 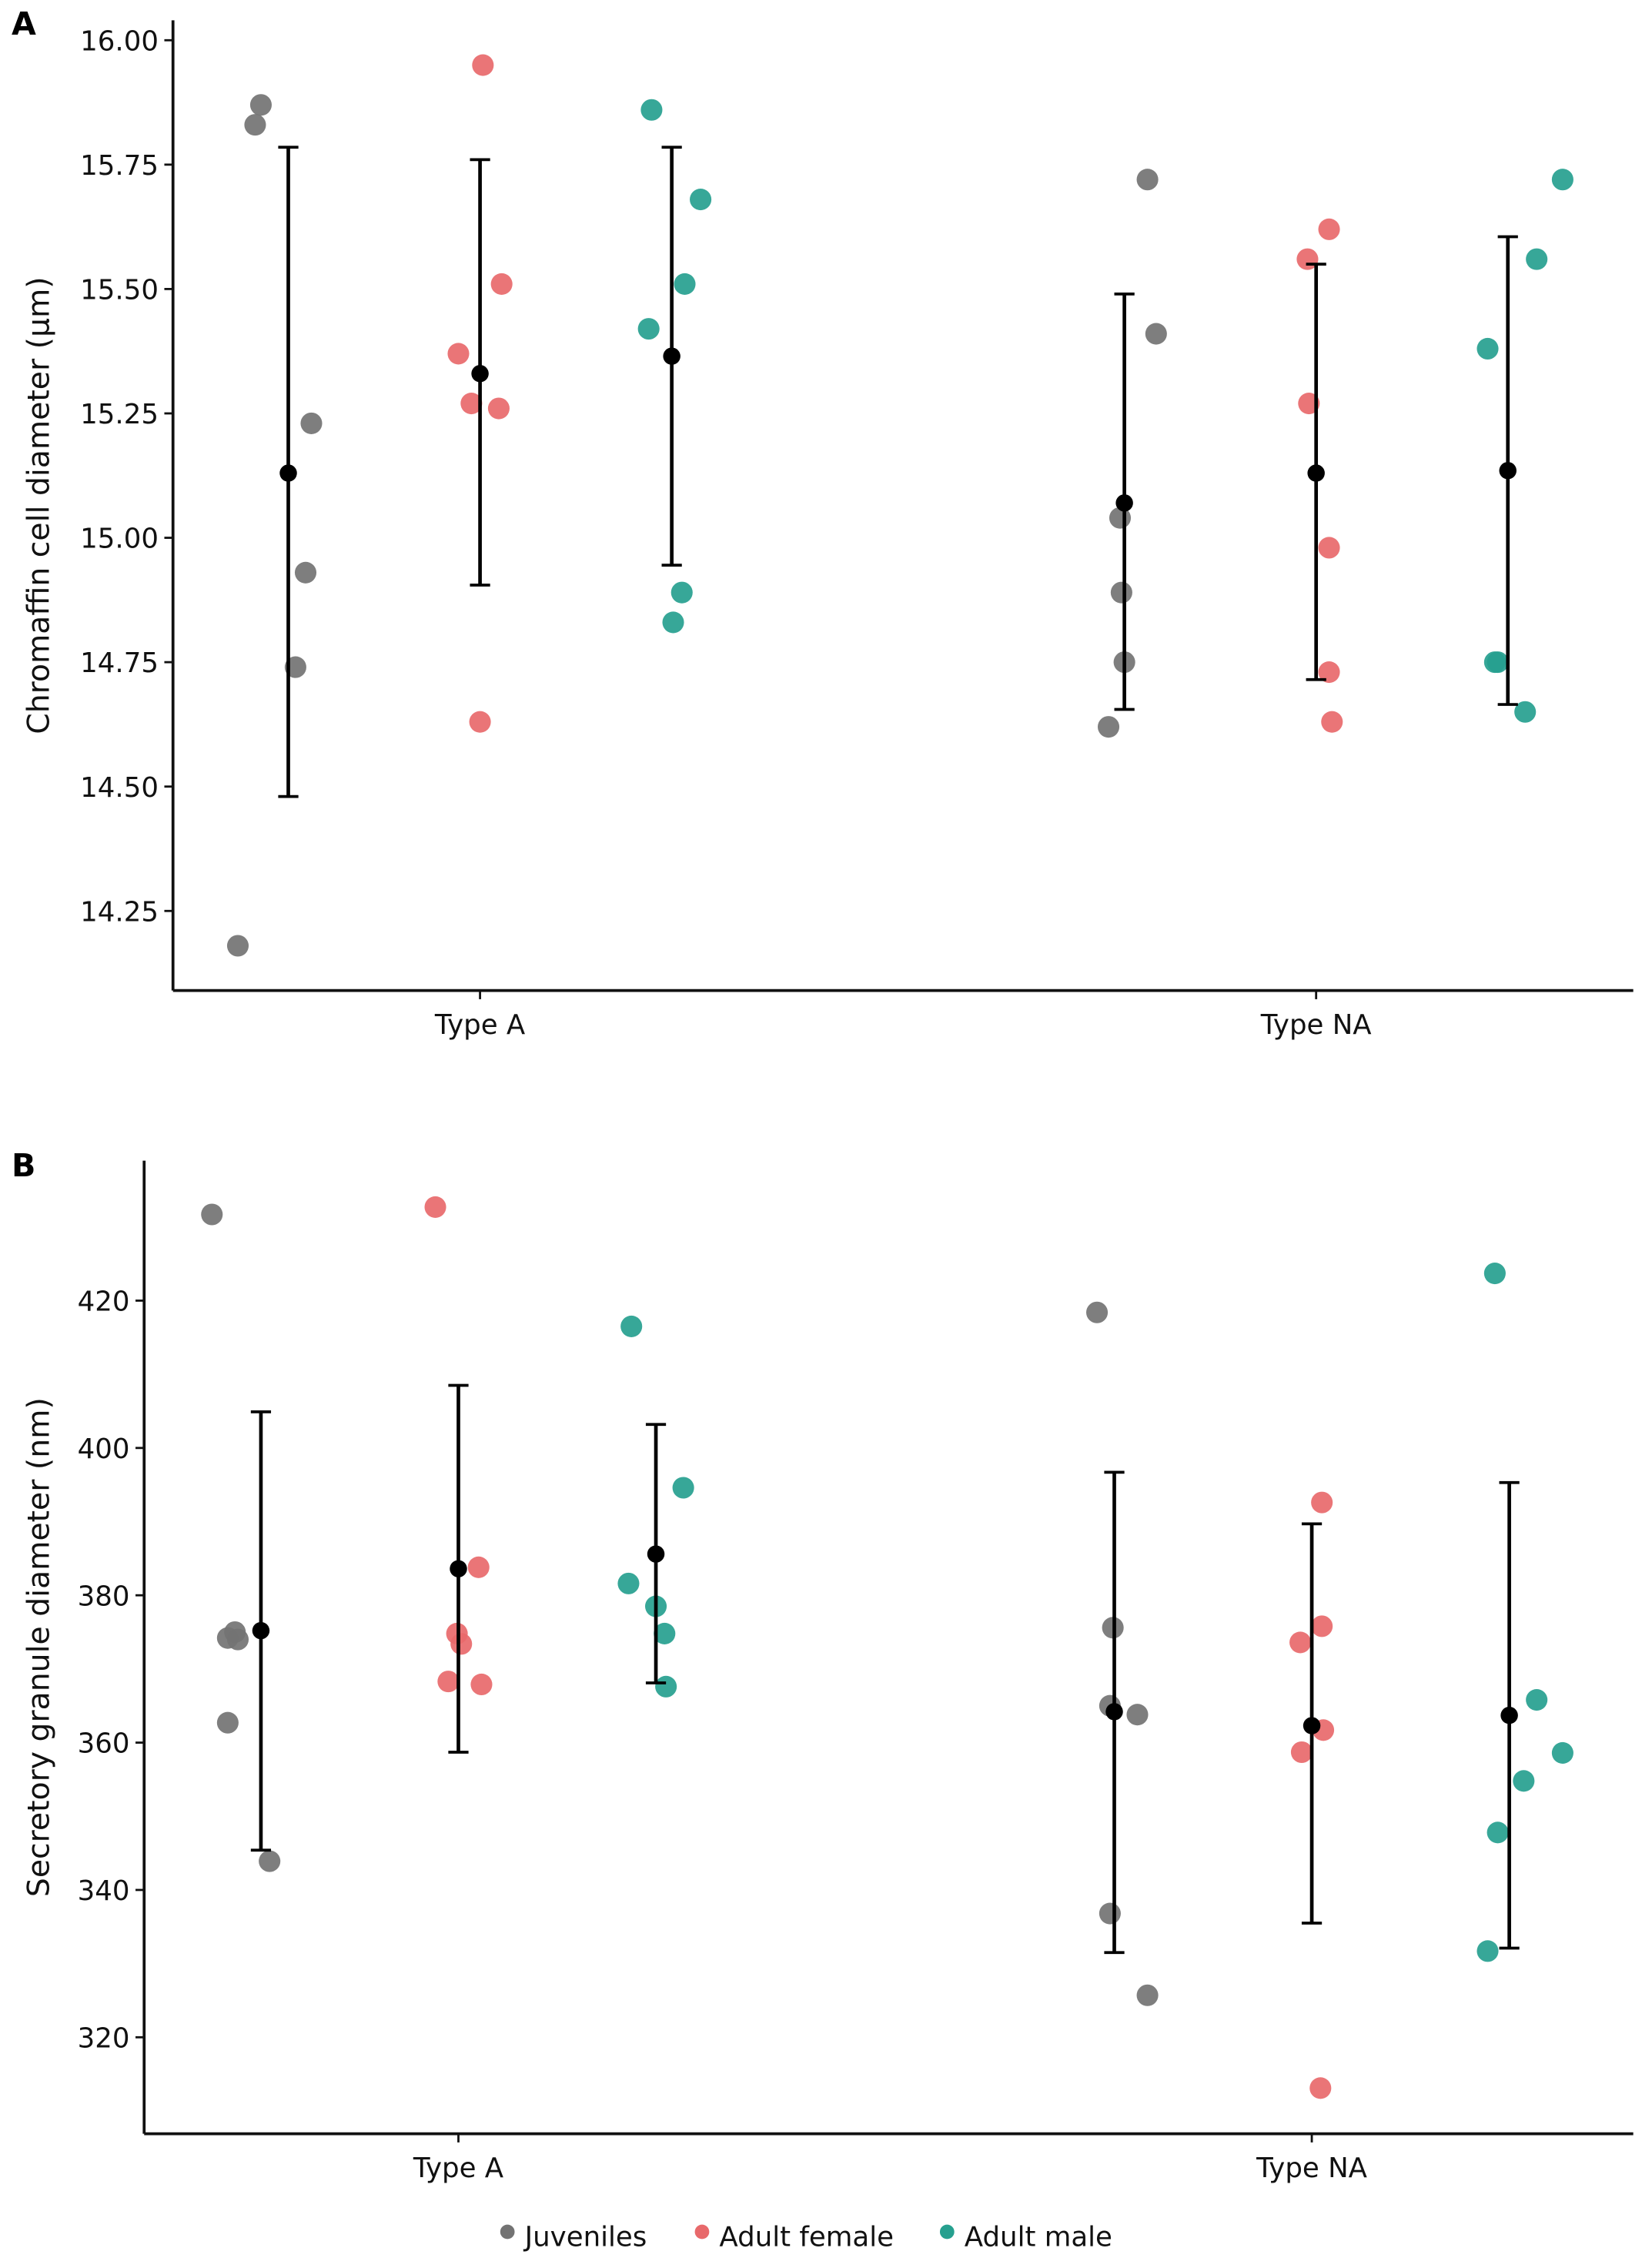 What do you see at coordinates (39, 1647) in the screenshot?
I see `y-axis-label: Secretory granule diameter (nm)` at bounding box center [39, 1647].